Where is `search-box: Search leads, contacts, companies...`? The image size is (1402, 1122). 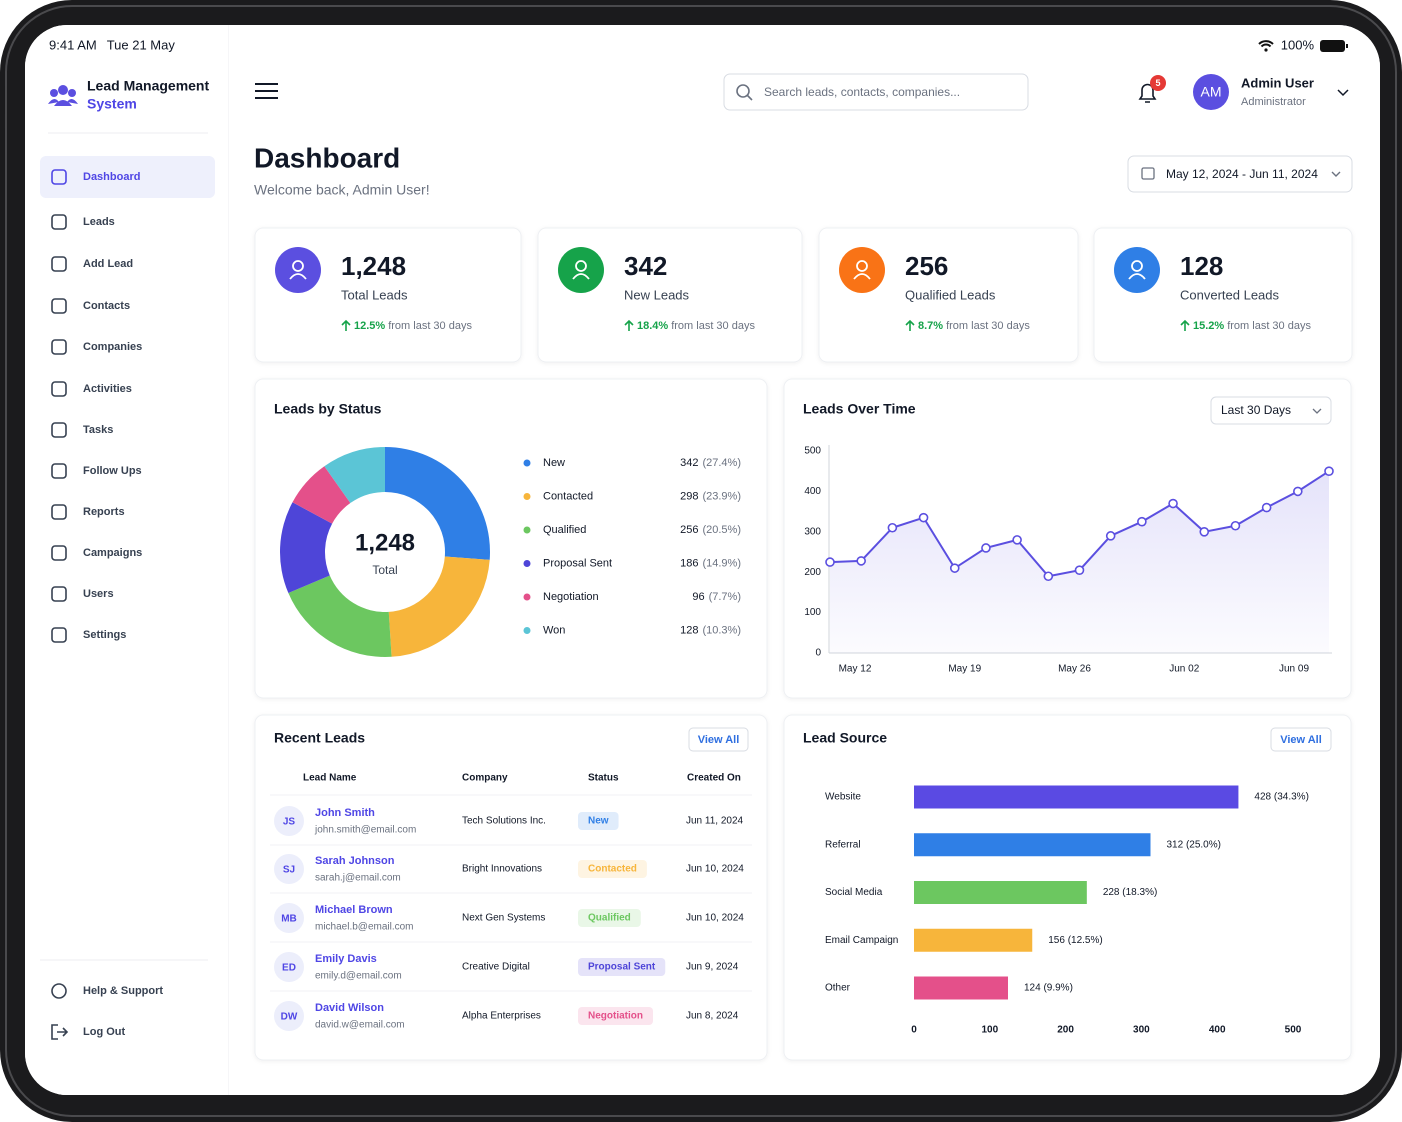
search-box: Search leads, contacts, companies... is located at coordinates (876, 92).